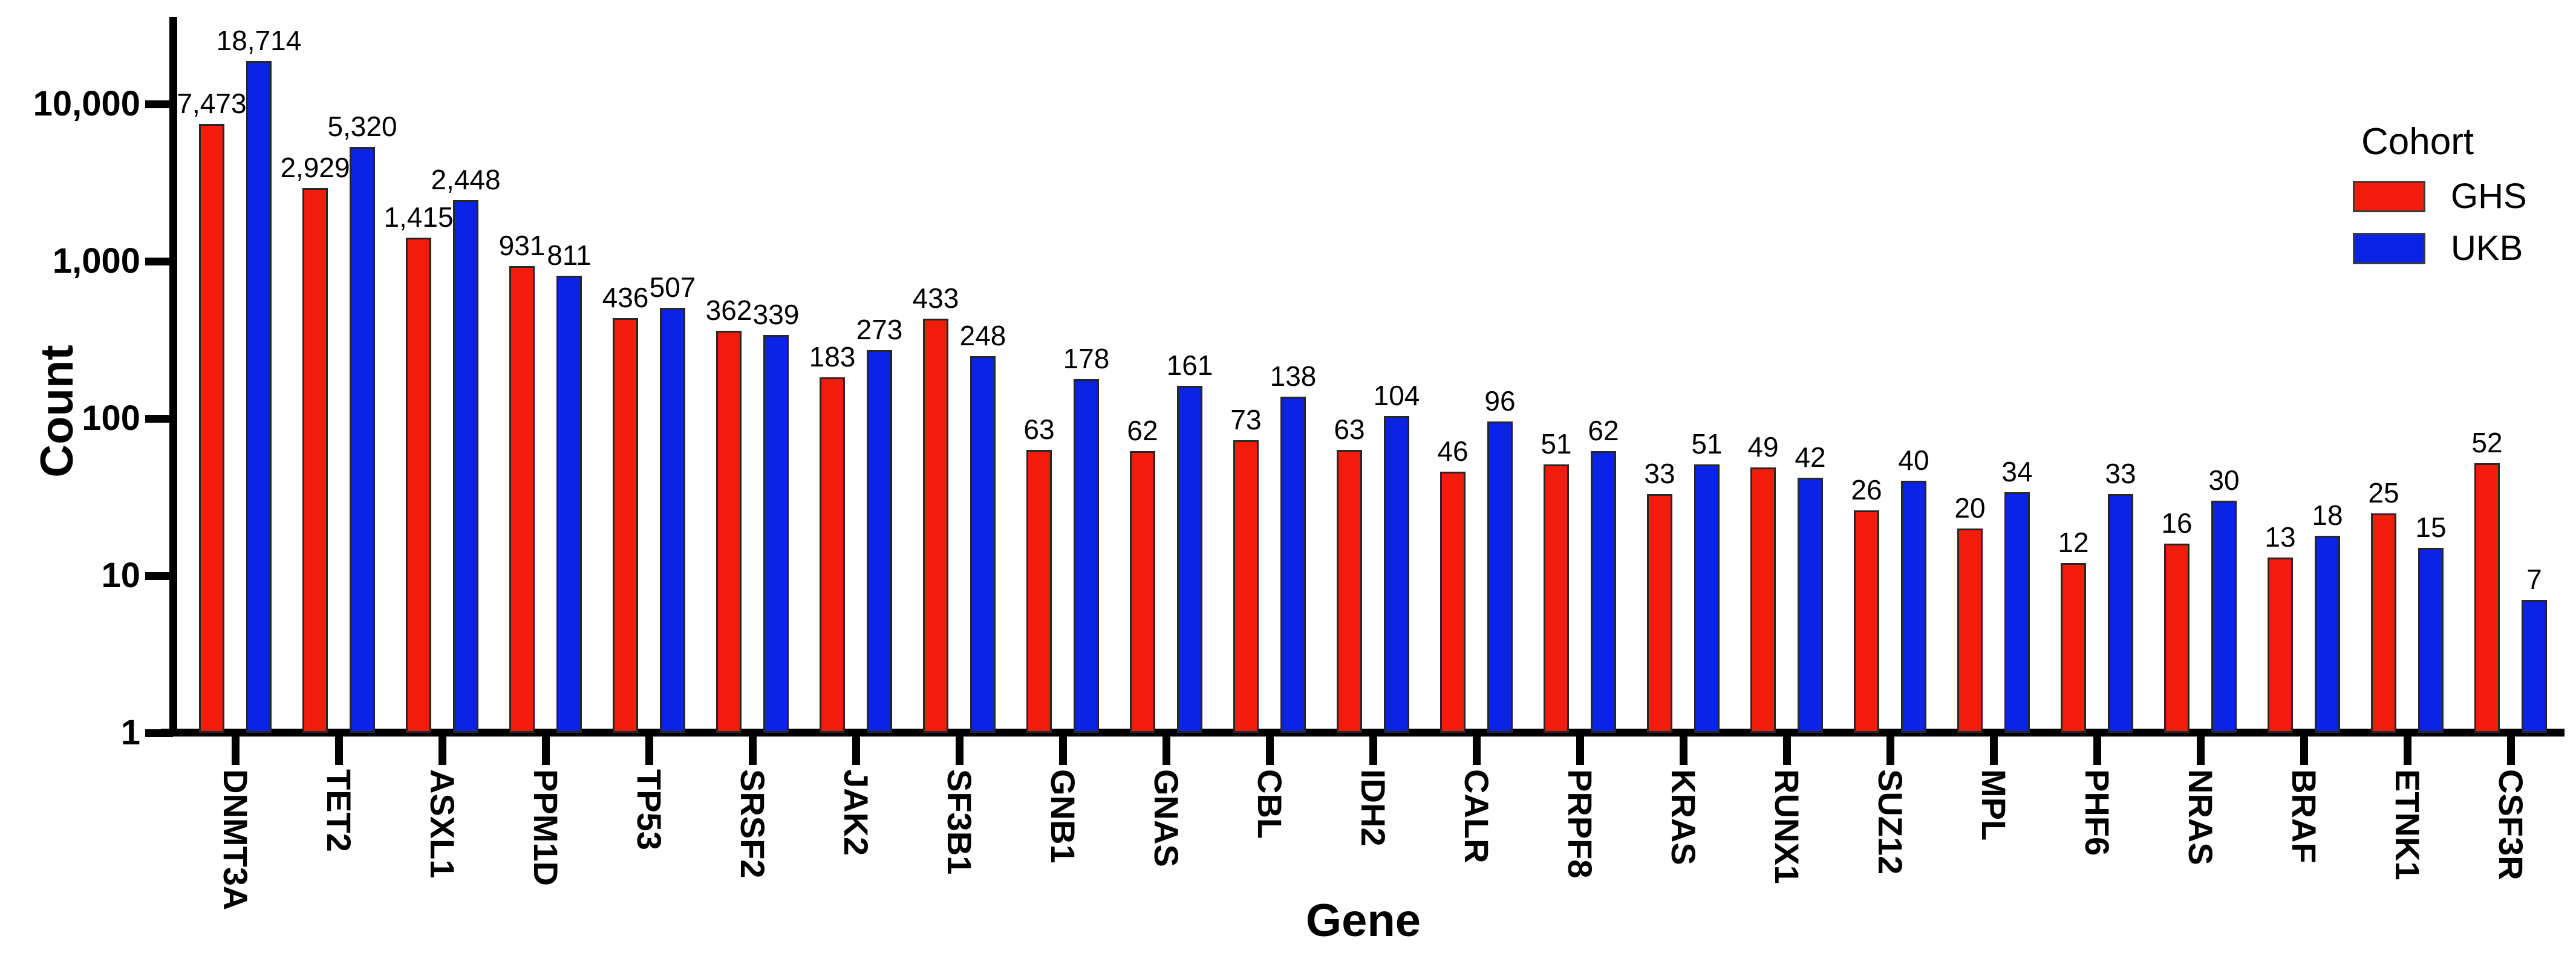 Image resolution: width=2576 pixels, height=953 pixels. Describe the element at coordinates (2389, 249) in the screenshot. I see `legend-swatch-ukb` at that location.